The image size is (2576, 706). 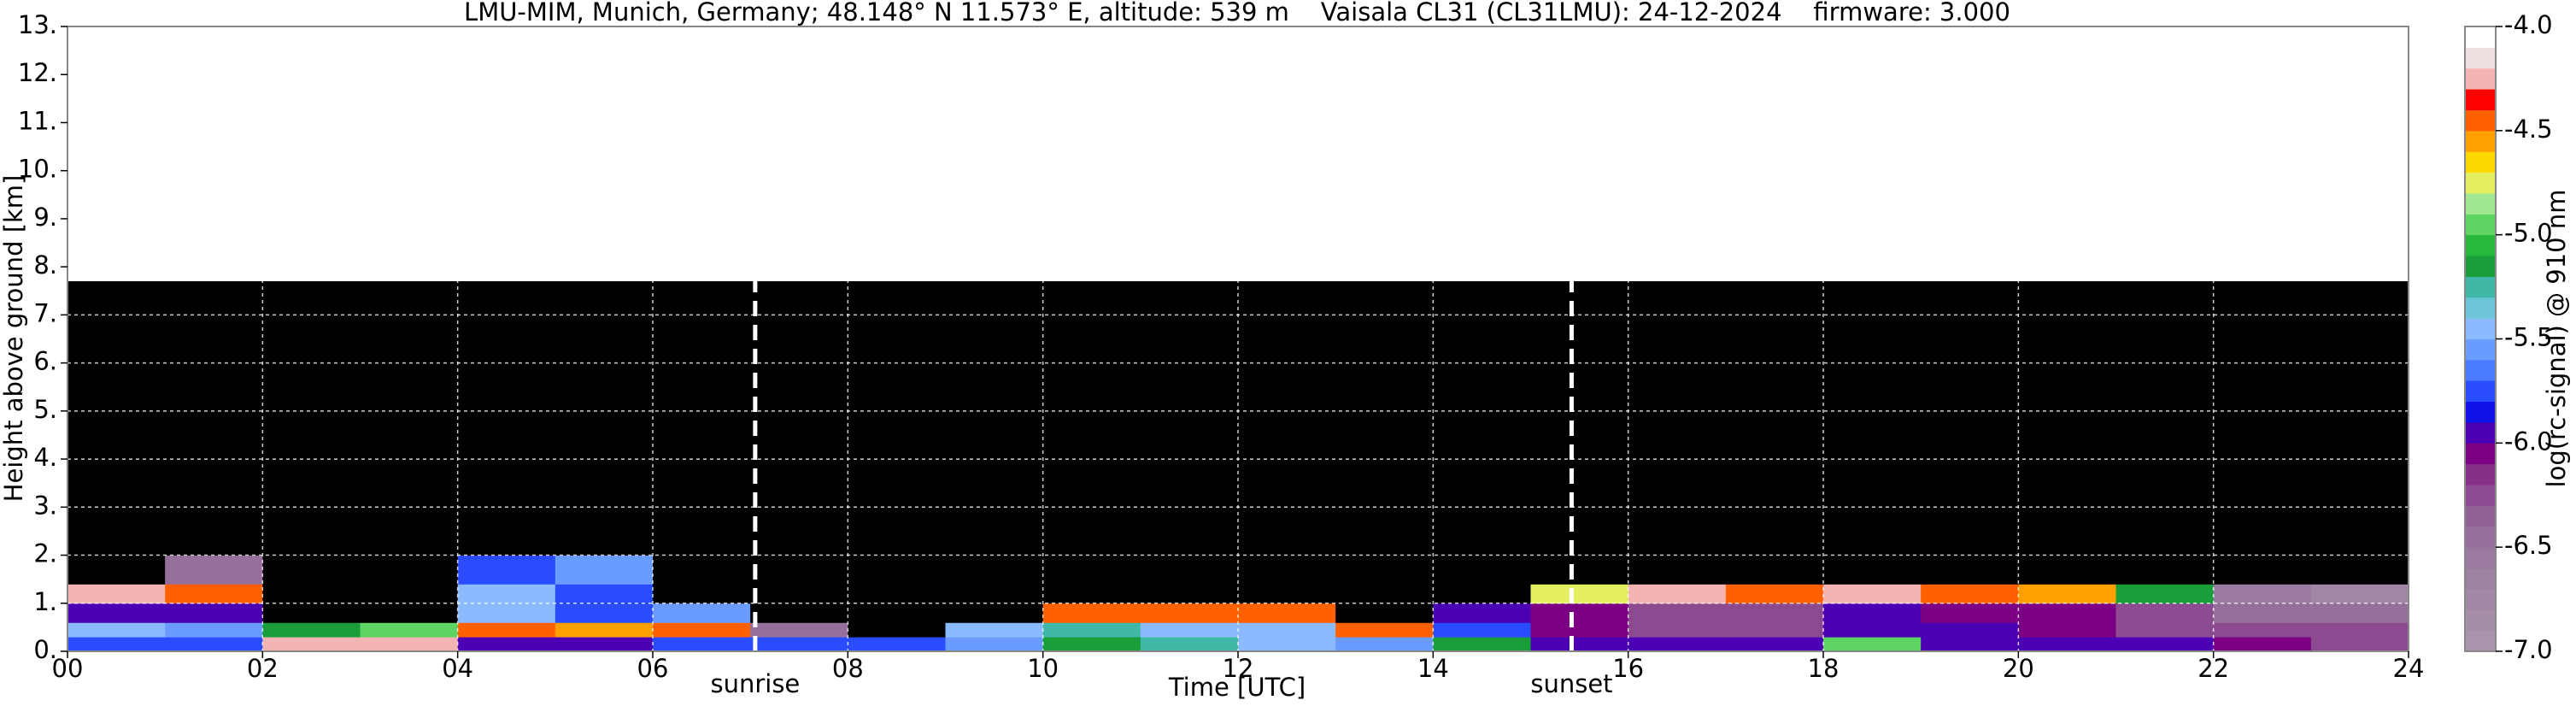 What do you see at coordinates (37, 120) in the screenshot?
I see `y-tick-label: 11.` at bounding box center [37, 120].